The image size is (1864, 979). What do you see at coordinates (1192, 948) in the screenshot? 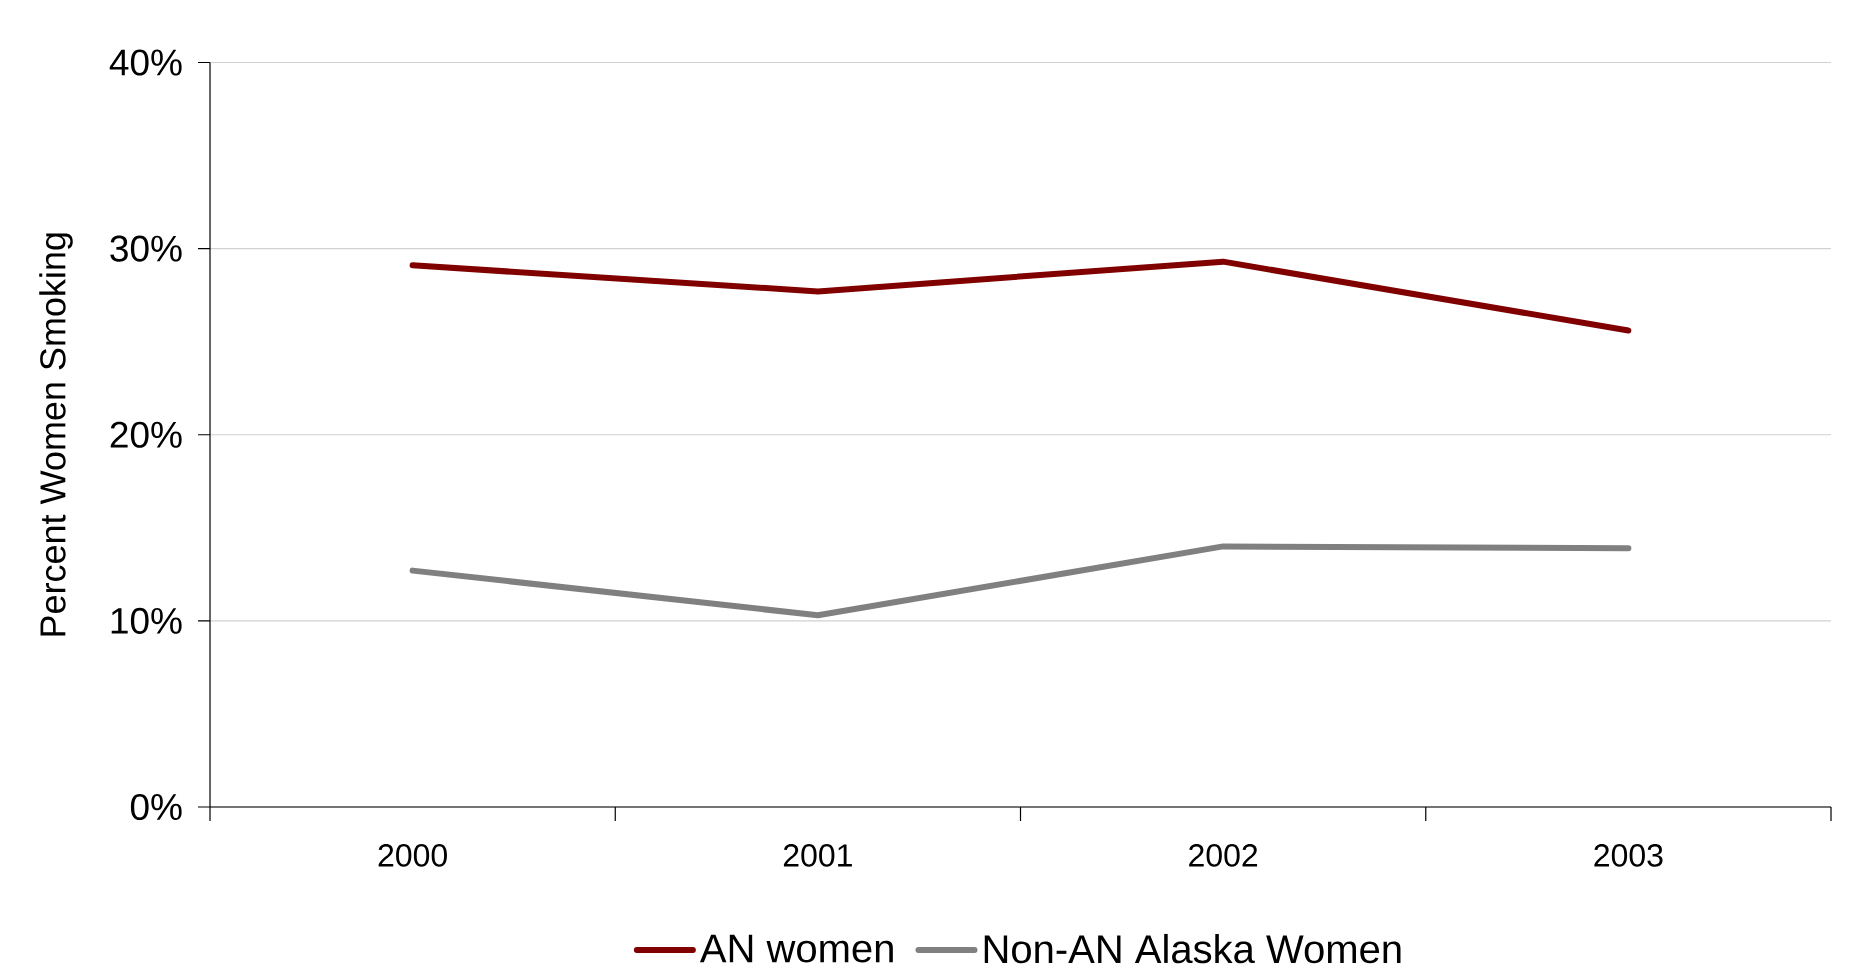
I see `legend-label: Non-AN Alaska Women` at bounding box center [1192, 948].